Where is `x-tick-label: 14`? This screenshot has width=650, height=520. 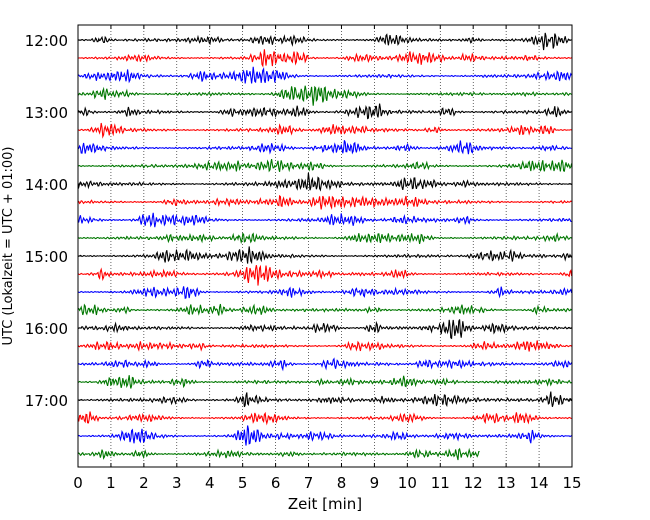
x-tick-label: 14 is located at coordinates (539, 483).